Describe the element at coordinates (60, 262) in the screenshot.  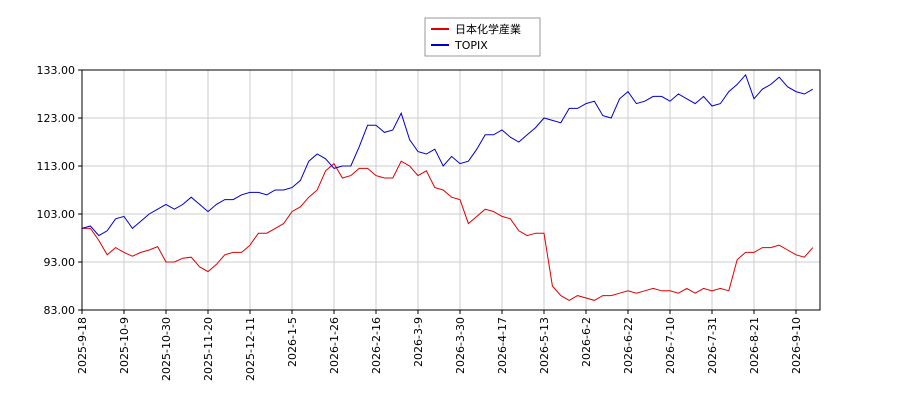
I see `y-tick-label: 93.00` at that location.